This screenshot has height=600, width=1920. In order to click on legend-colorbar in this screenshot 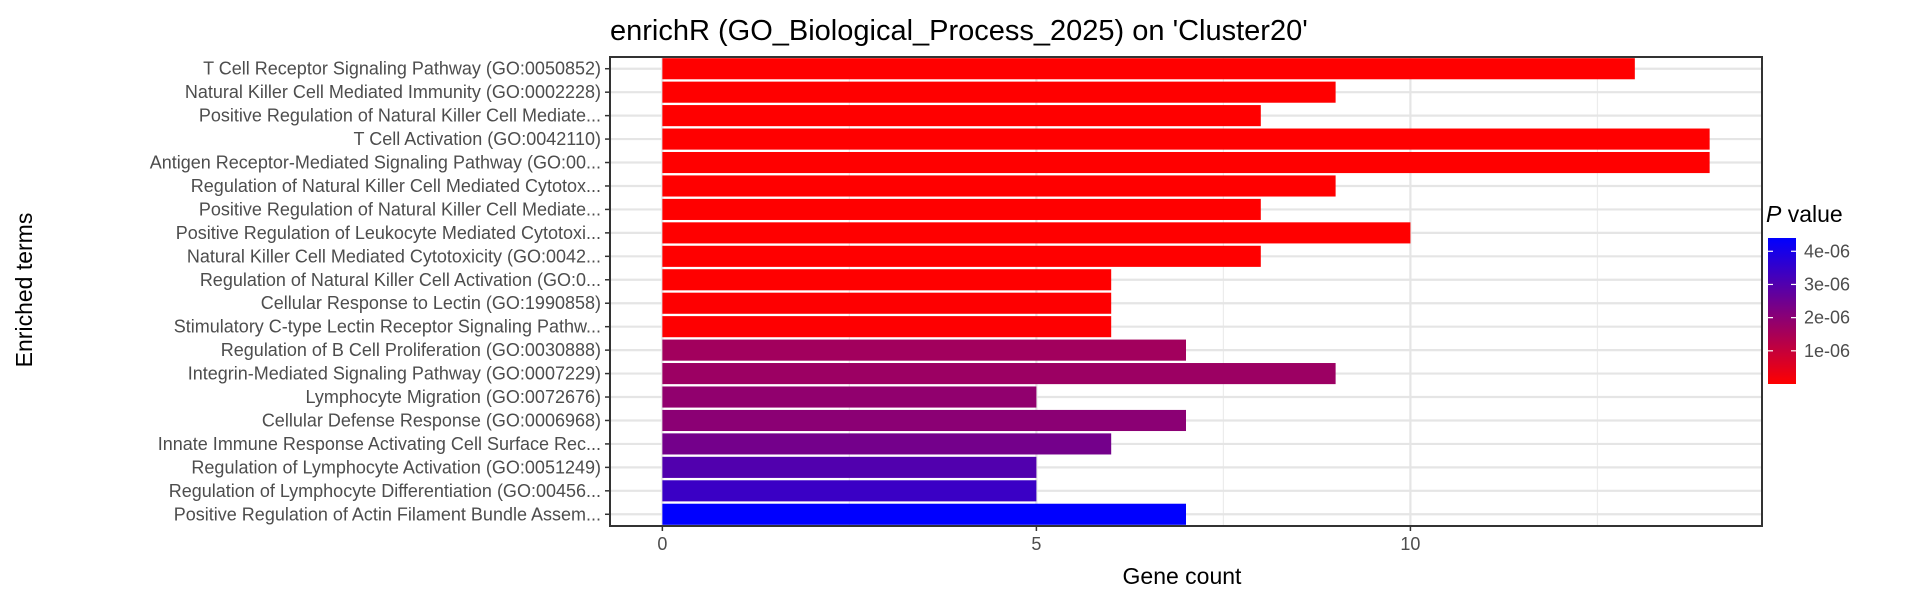, I will do `click(1782, 311)`.